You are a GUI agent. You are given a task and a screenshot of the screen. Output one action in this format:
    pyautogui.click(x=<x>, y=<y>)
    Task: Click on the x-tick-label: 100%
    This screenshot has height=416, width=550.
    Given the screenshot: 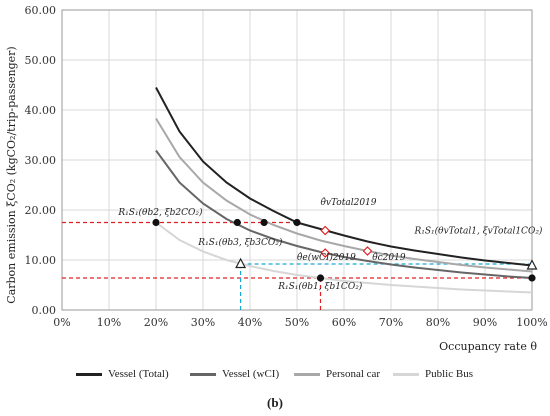 What is the action you would take?
    pyautogui.click(x=531, y=322)
    